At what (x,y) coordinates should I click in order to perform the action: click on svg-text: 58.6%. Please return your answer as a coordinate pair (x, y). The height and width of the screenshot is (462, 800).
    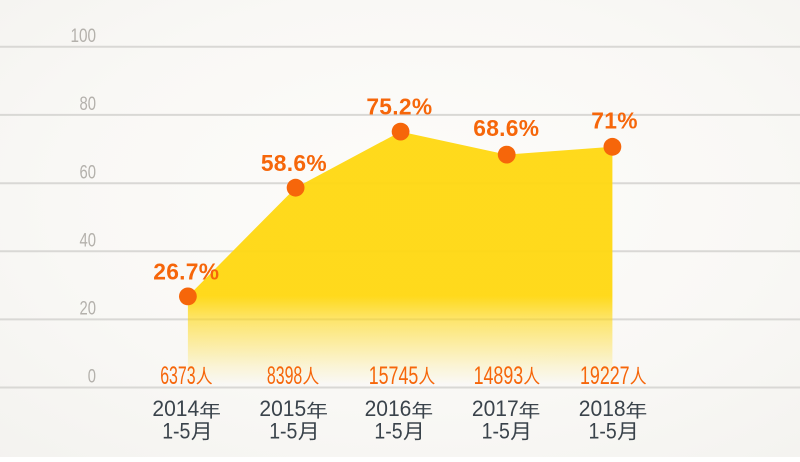
    Looking at the image, I should click on (294, 163).